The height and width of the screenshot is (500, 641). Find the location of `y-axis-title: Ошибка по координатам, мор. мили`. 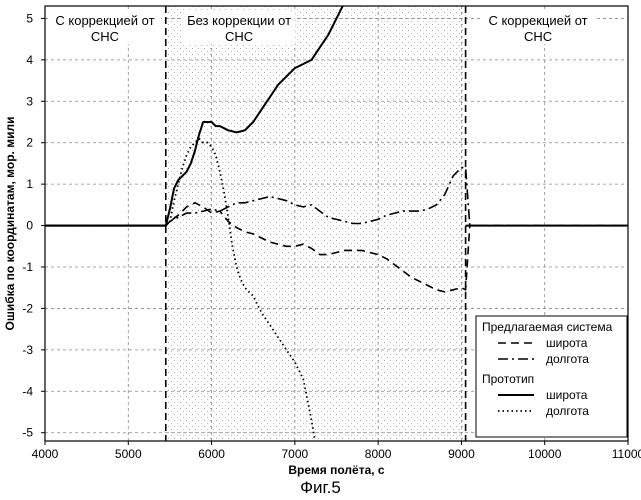

y-axis-title: Ошибка по координатам, мор. мили is located at coordinates (10, 224).